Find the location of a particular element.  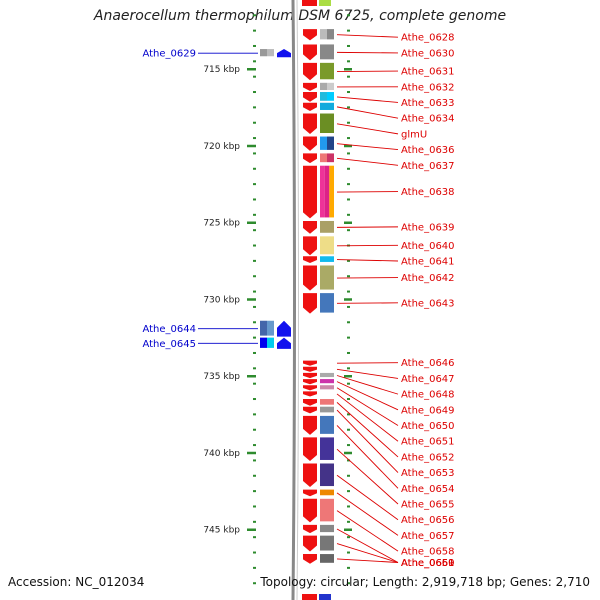

reverse-gene-label: Athe_0634 is located at coordinates (428, 119).